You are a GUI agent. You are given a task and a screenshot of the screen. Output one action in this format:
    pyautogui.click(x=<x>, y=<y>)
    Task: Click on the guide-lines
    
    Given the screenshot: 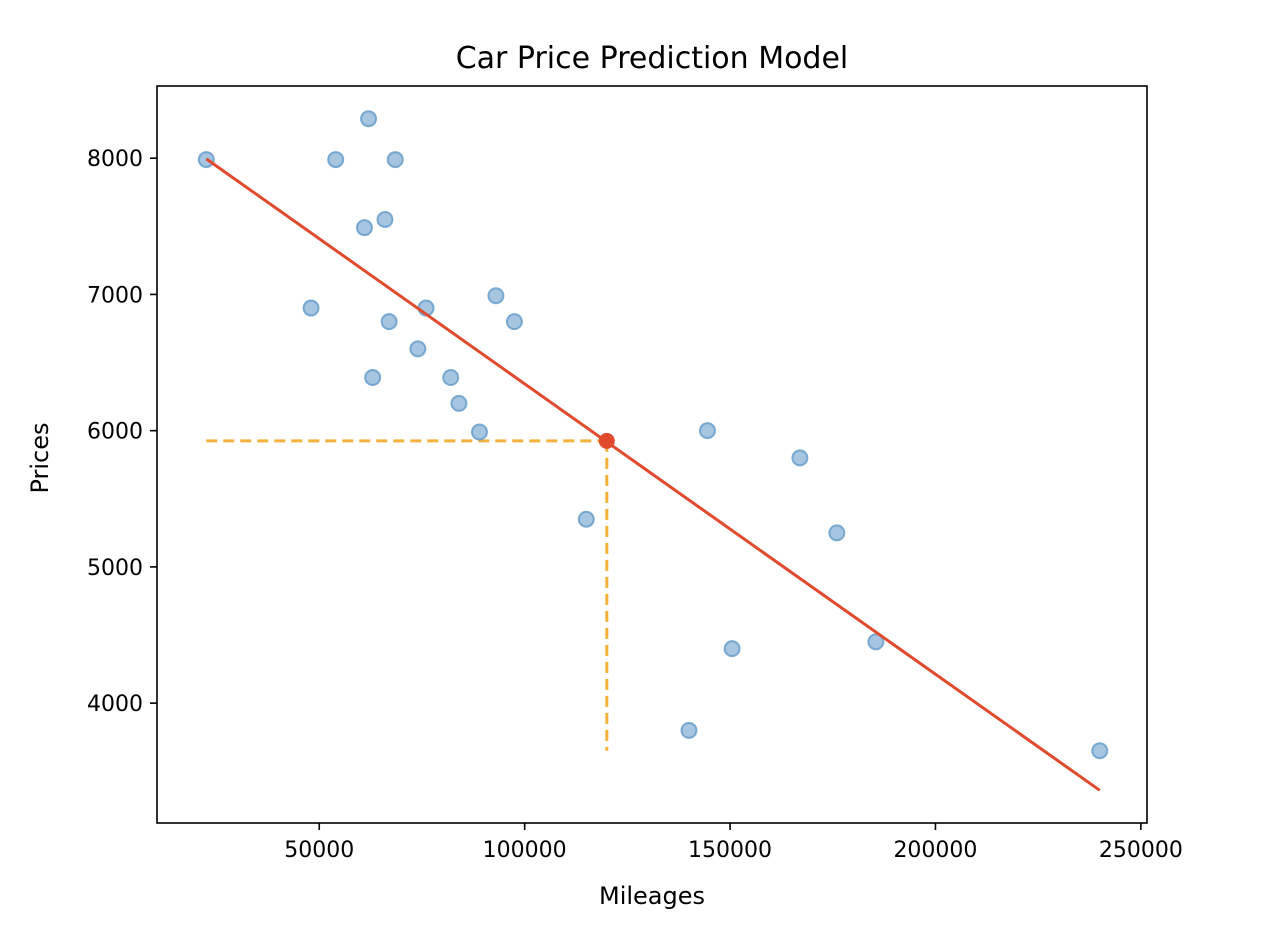 What is the action you would take?
    pyautogui.click(x=407, y=595)
    